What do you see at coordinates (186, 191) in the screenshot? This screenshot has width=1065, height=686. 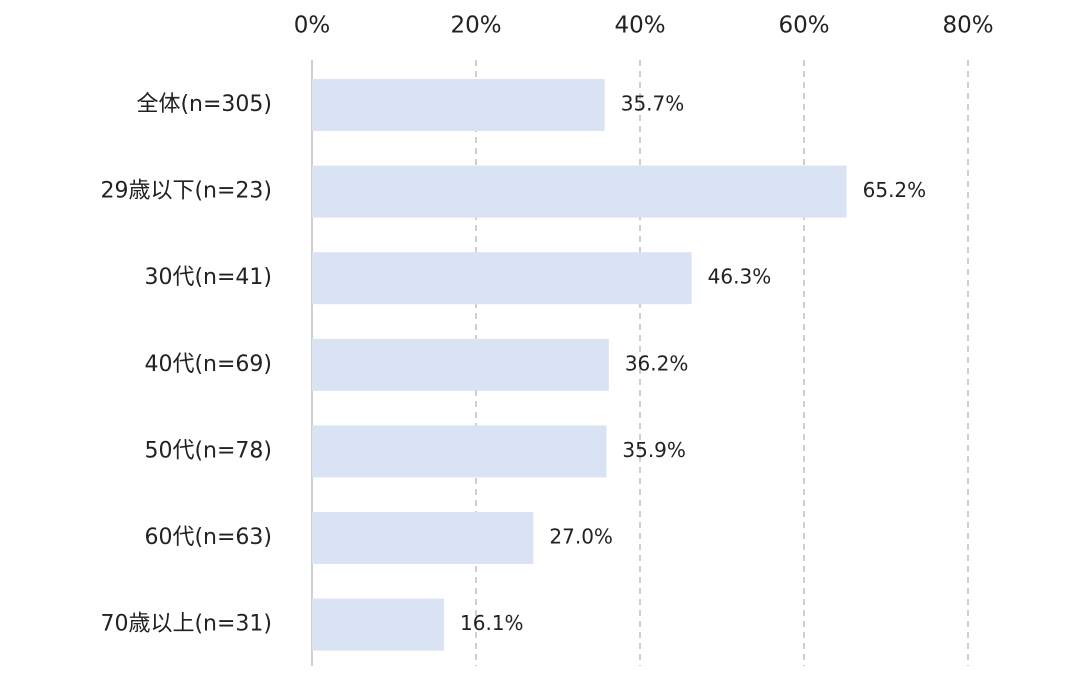 I see `category-label: 29歳以下(n=23)` at bounding box center [186, 191].